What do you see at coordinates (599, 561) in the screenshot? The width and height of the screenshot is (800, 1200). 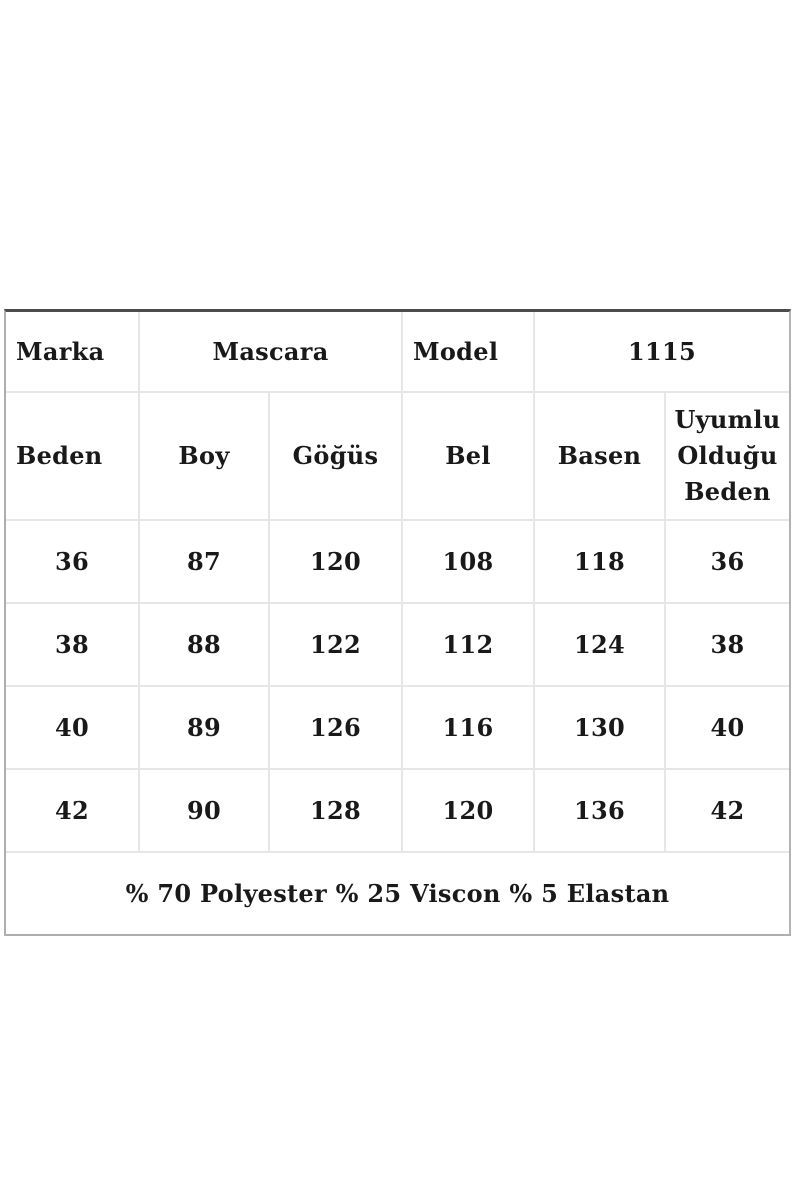 I see `size-cell: 118` at bounding box center [599, 561].